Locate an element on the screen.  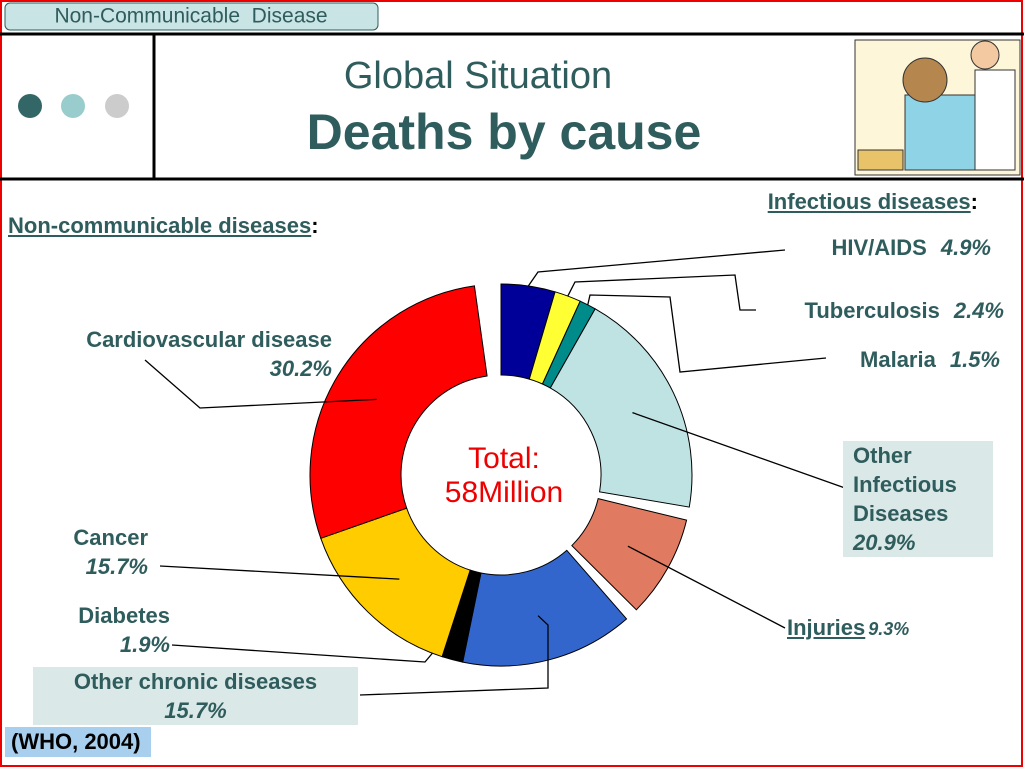
heading-text: Non-communicable diseases is located at coordinates (160, 225).